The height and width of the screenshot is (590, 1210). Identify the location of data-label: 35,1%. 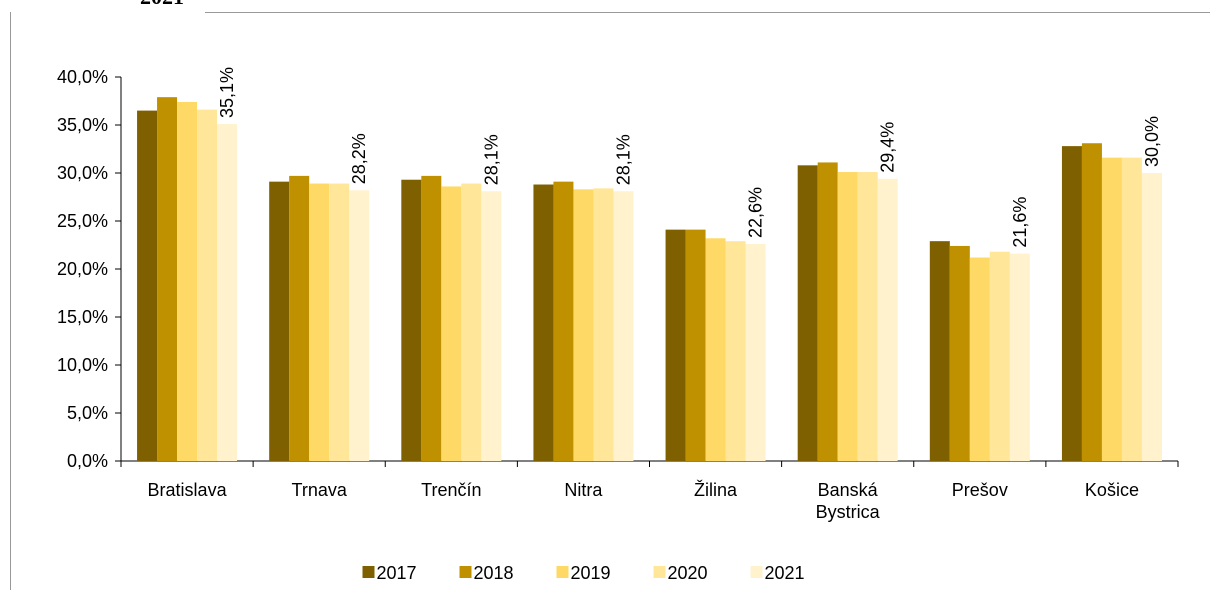
(227, 92).